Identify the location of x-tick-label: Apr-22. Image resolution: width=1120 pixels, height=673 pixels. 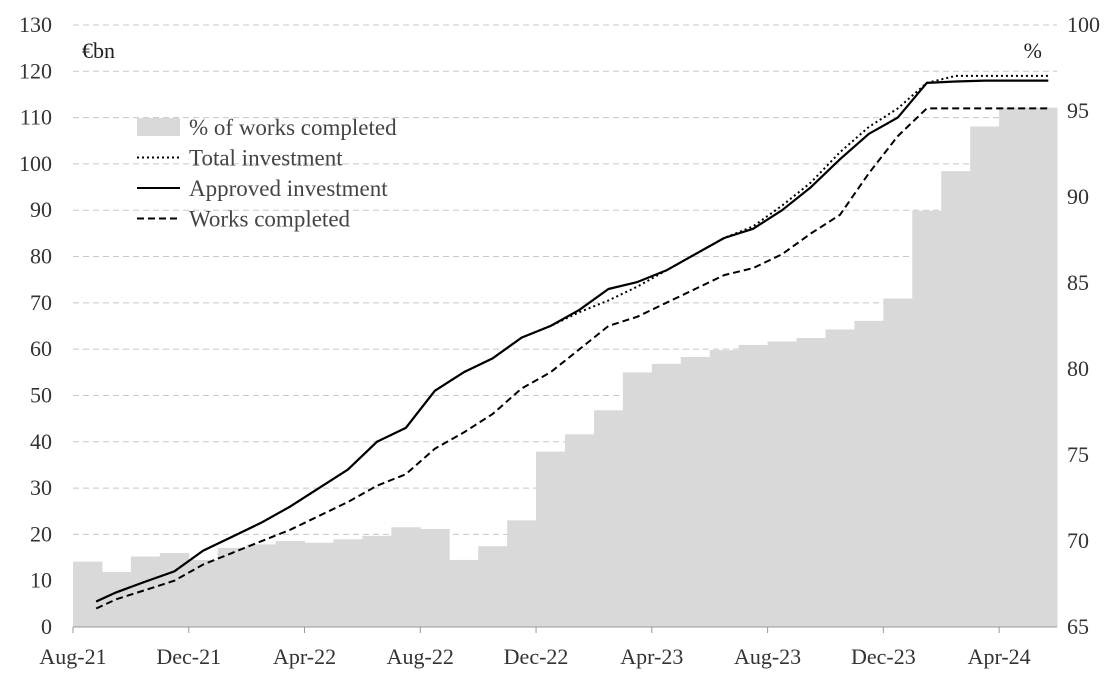
(304, 656).